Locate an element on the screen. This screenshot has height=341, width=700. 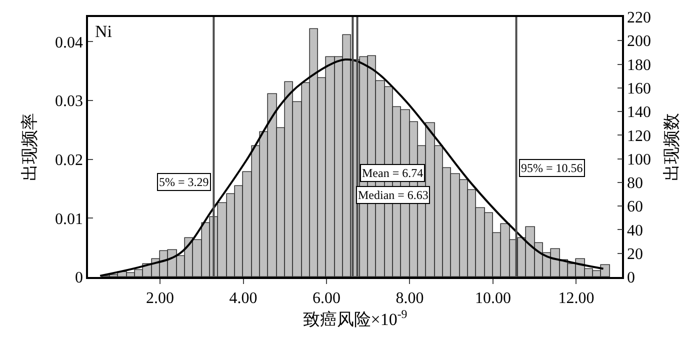
y2-tick-label: 180 is located at coordinates (638, 65).